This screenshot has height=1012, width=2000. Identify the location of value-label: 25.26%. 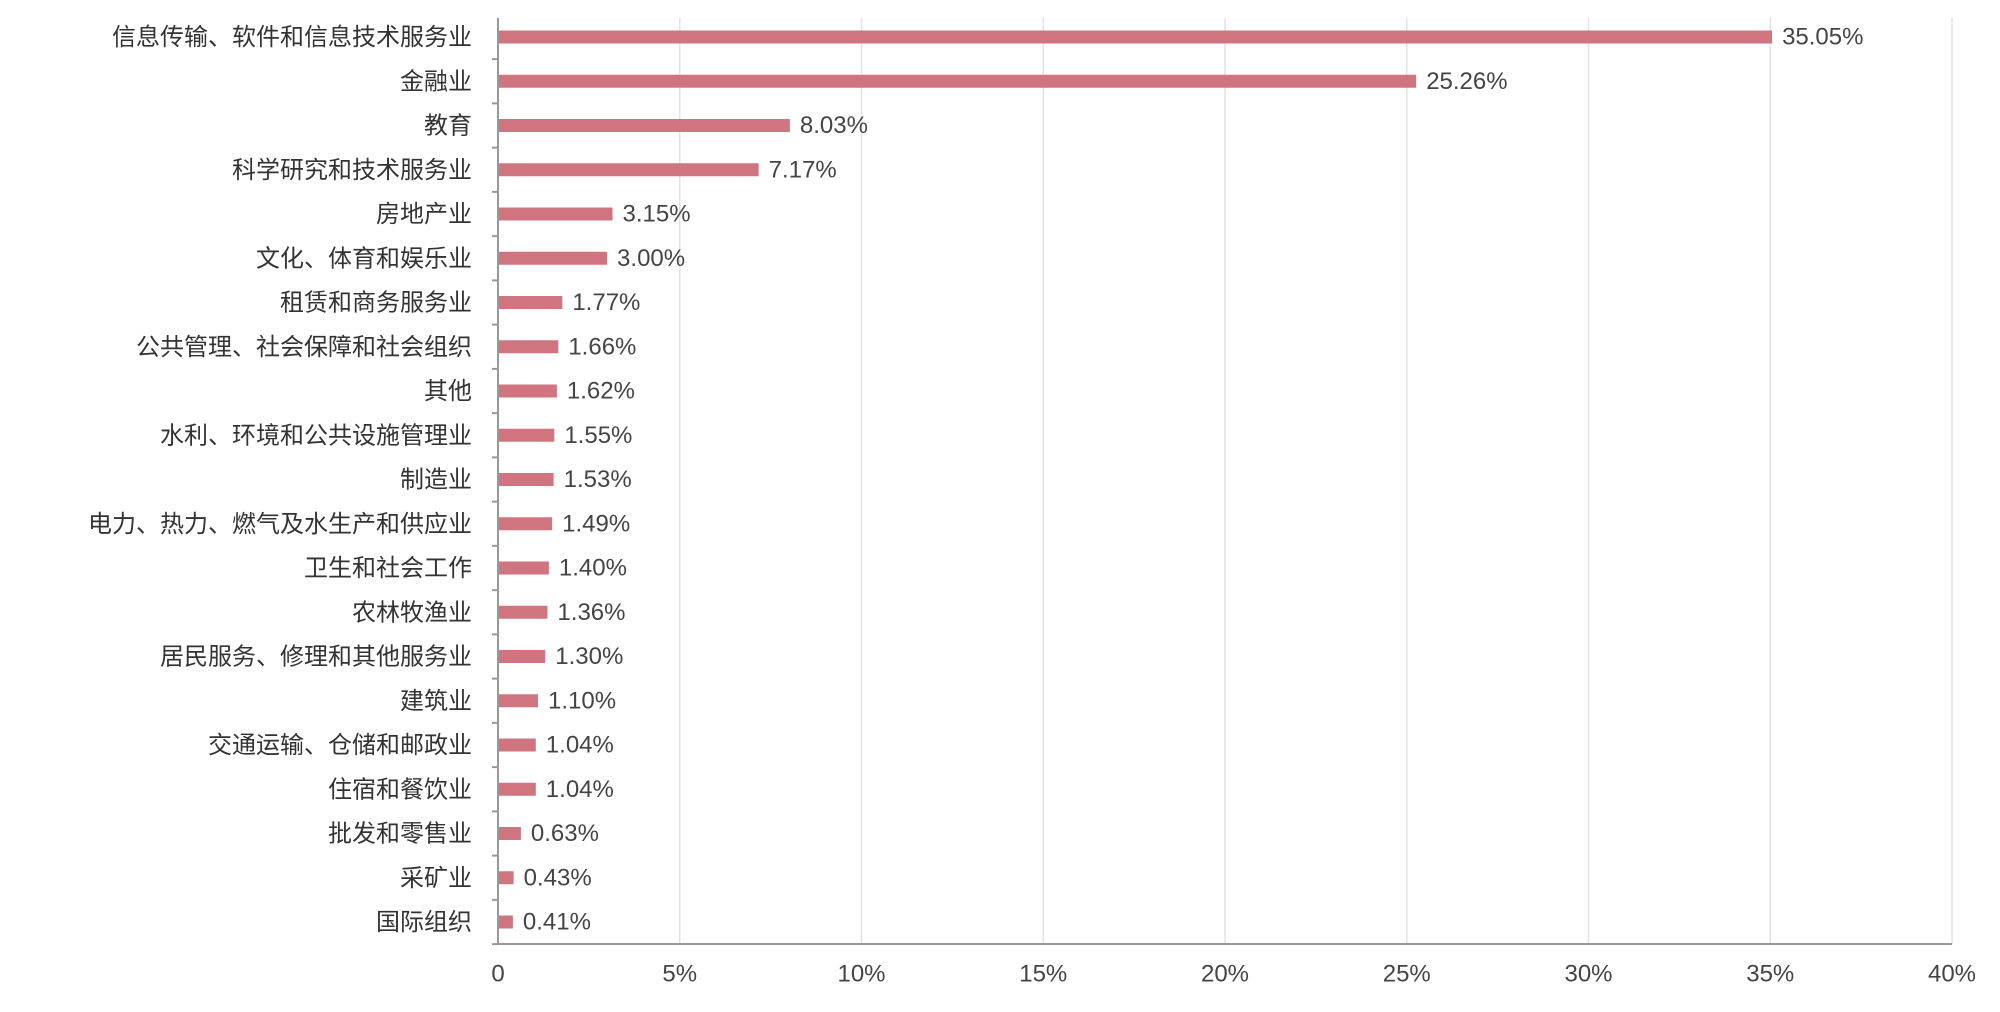
(1466, 81).